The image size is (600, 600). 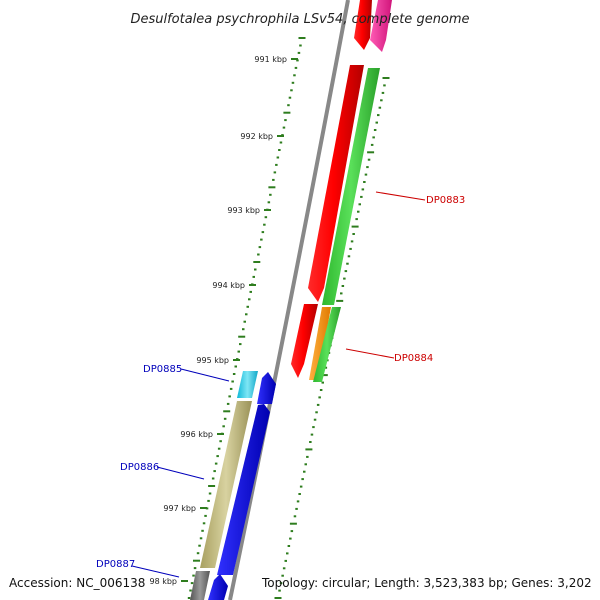 I want to click on gene-label-DP0883: DP0883, so click(x=445, y=200).